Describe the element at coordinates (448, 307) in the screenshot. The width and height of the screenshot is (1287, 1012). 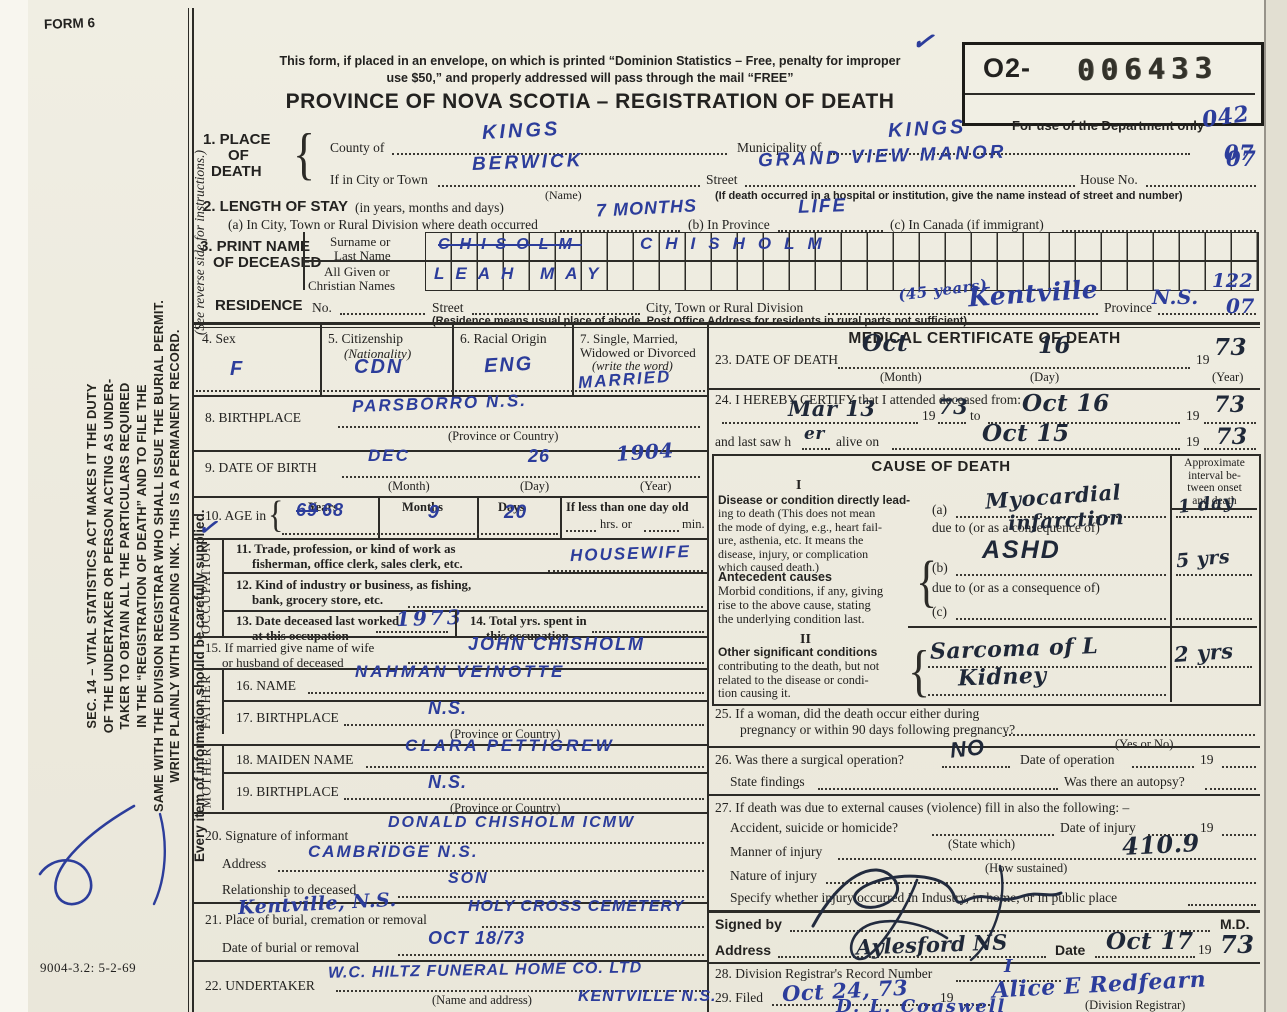
I see `residence-street-label: Street` at that location.